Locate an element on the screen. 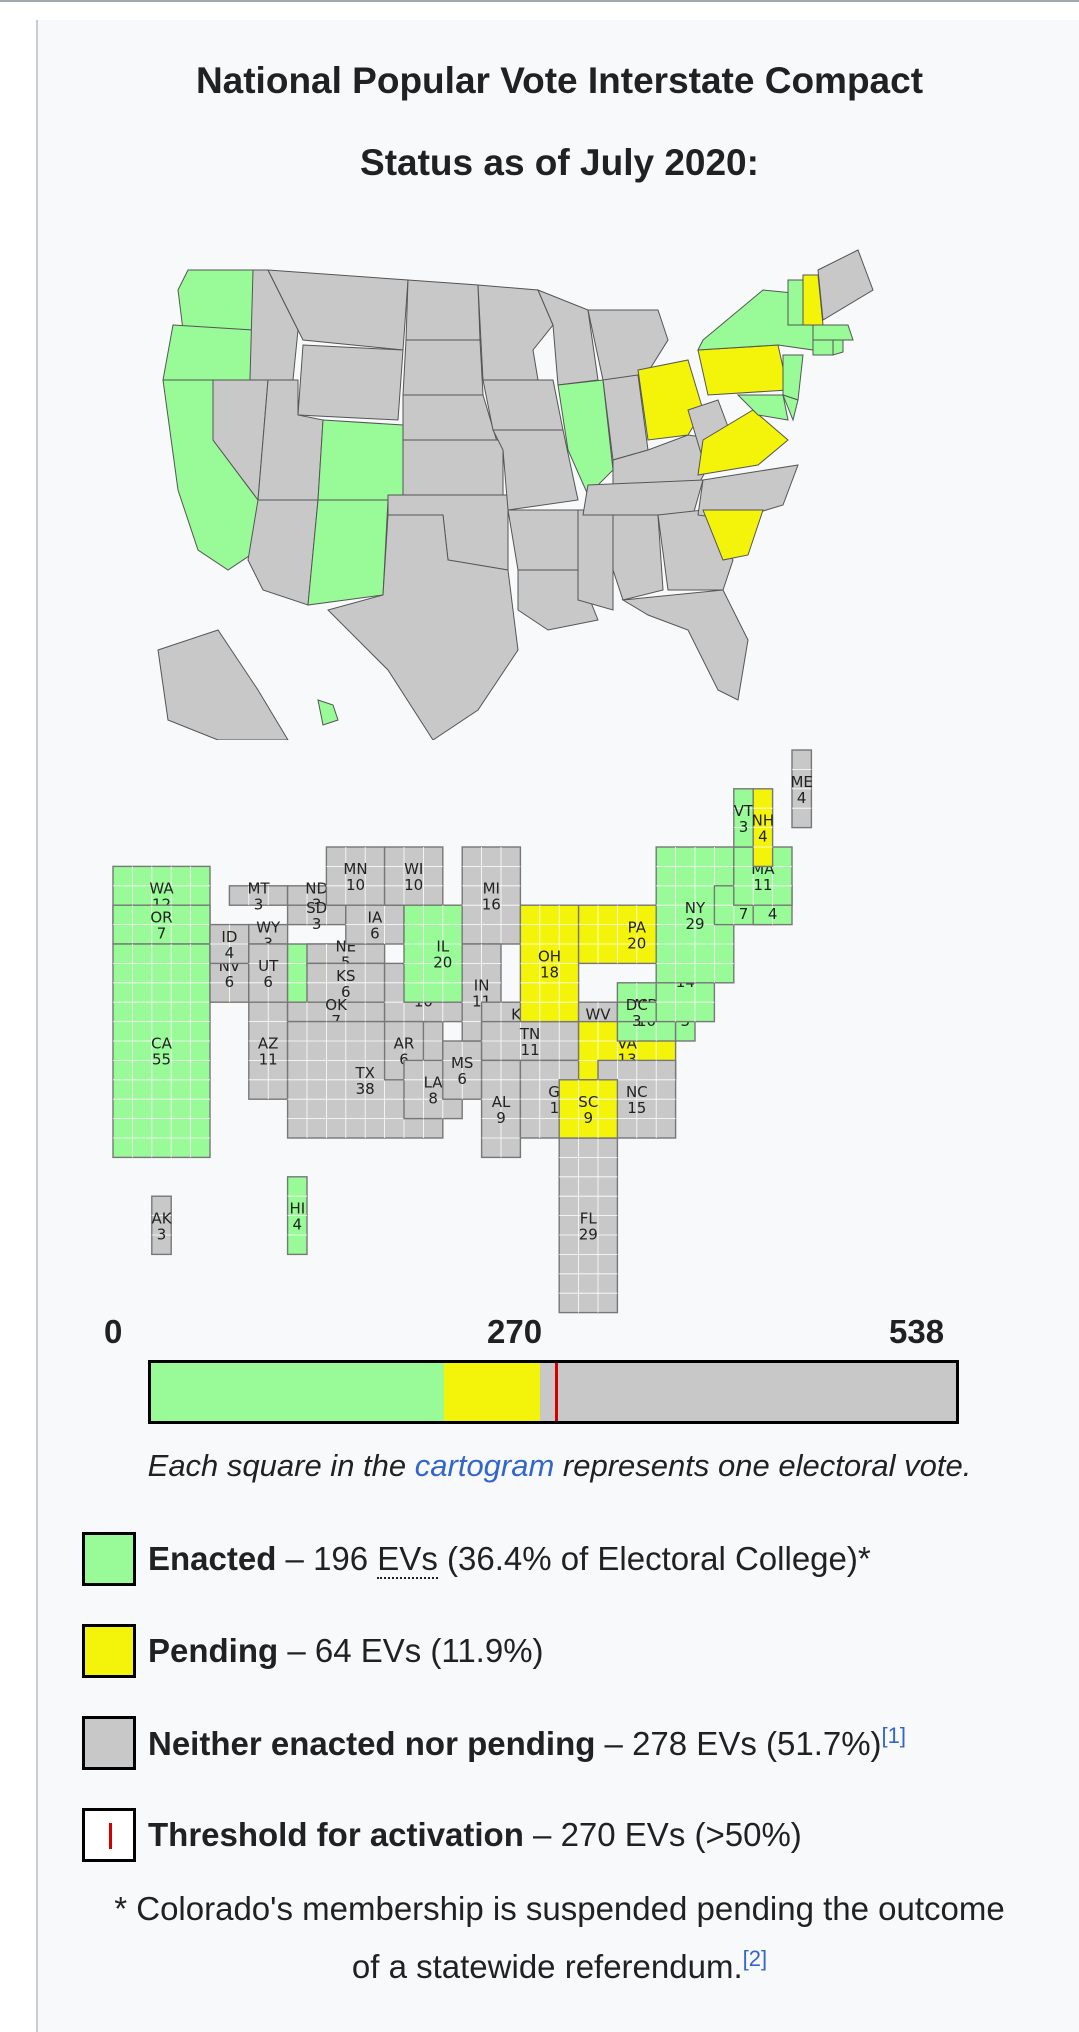 This screenshot has height=2032, width=1079. state-abbr-label: AL is located at coordinates (501, 1102).